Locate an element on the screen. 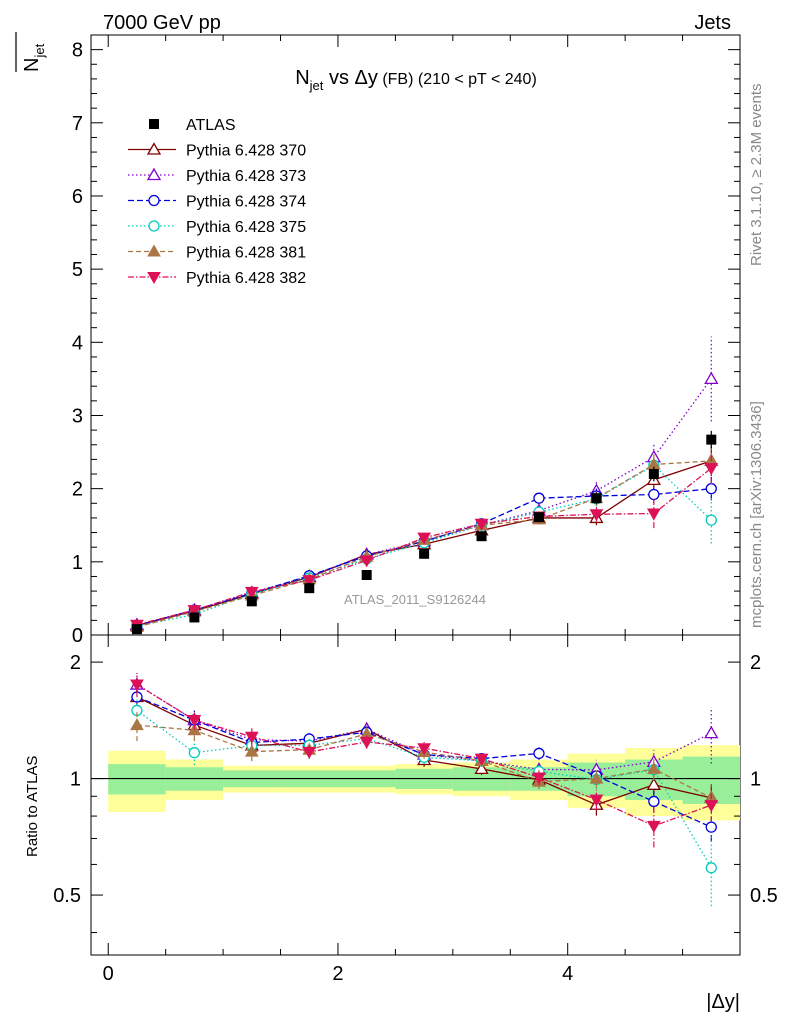 The image size is (786, 1024). x-tick-labels: 0 2 4 is located at coordinates (338, 974).